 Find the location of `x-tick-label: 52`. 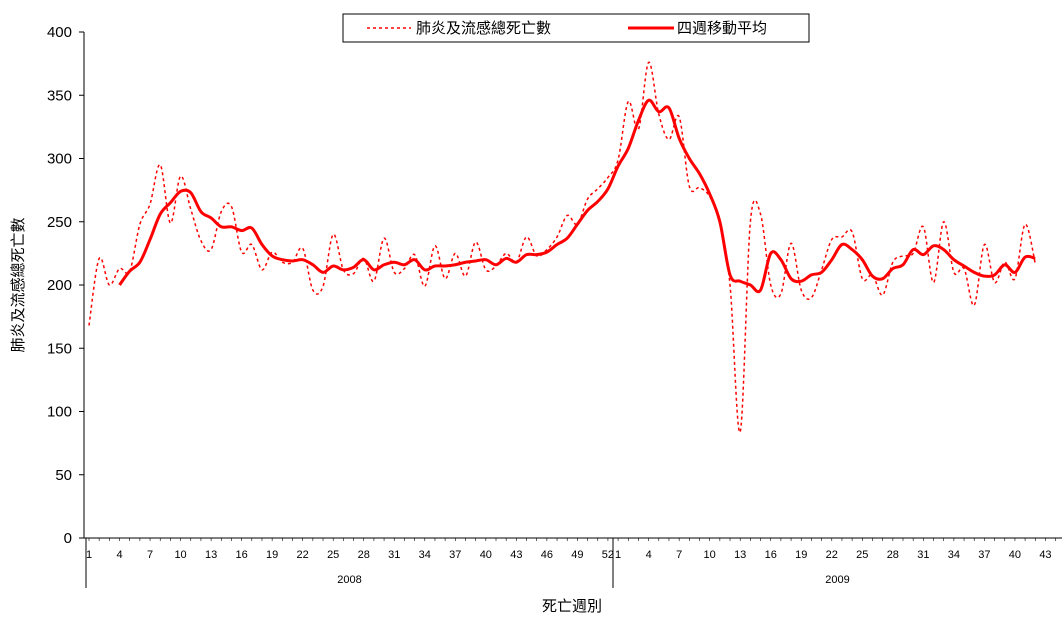

x-tick-label: 52 is located at coordinates (608, 555).